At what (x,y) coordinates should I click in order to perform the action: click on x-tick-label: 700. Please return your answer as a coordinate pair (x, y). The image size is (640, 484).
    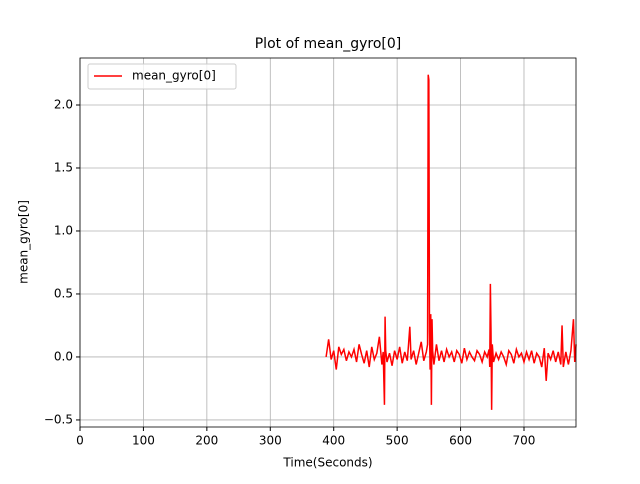
    Looking at the image, I should click on (524, 441).